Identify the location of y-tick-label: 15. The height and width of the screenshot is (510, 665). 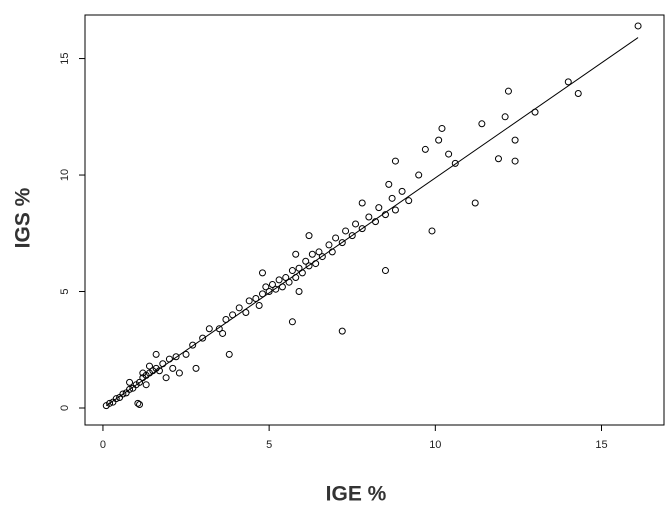
(65, 58).